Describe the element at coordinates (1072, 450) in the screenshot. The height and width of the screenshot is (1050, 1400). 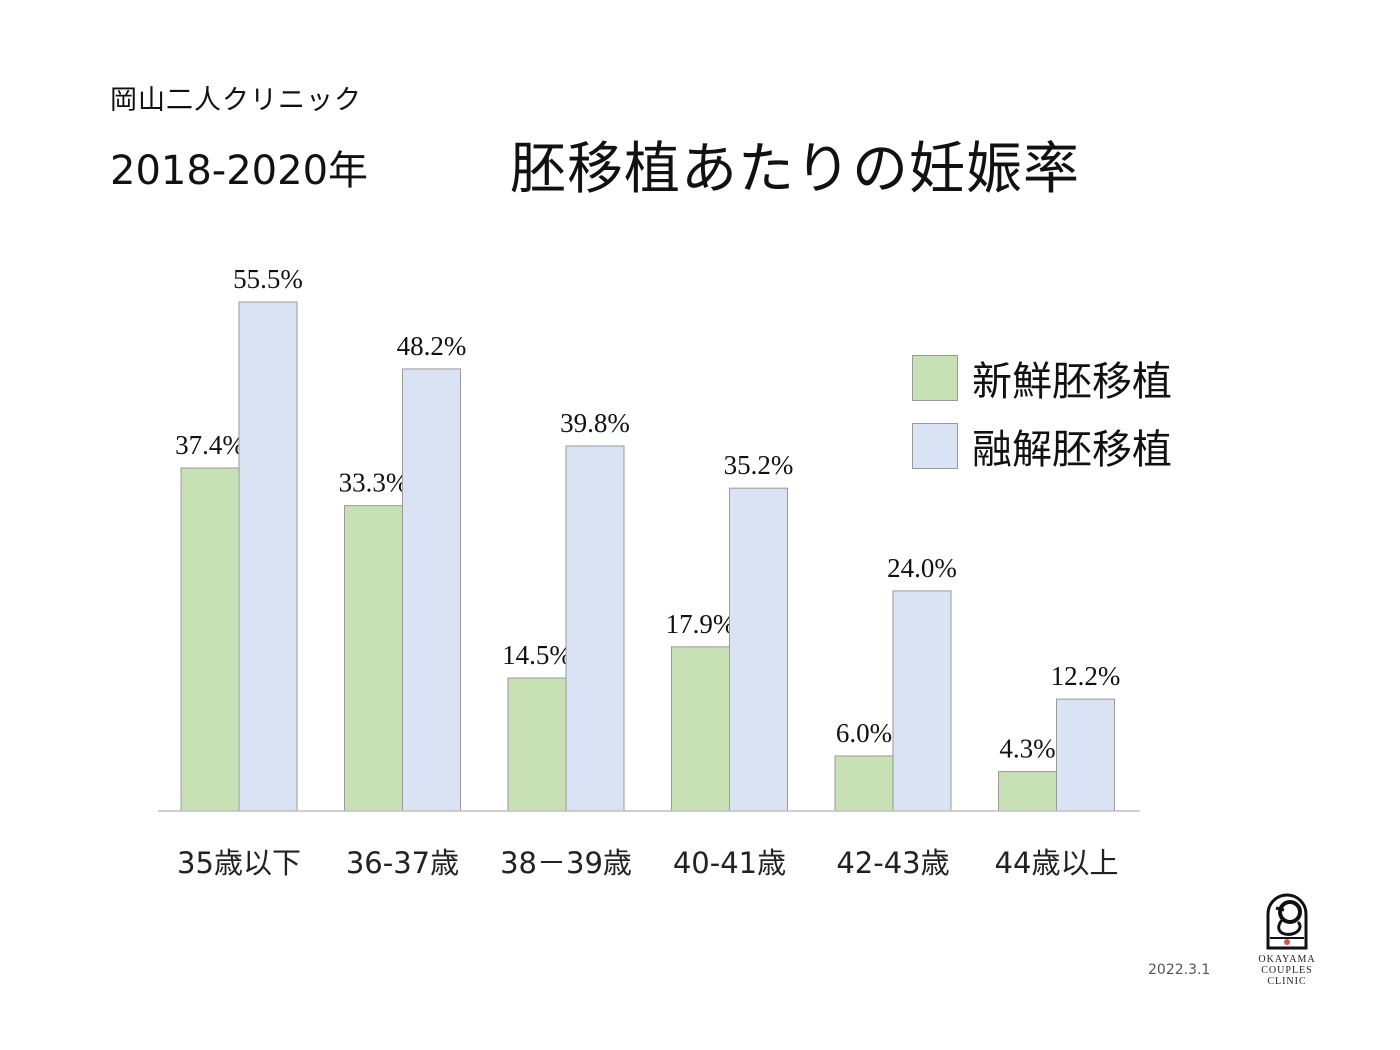
I see `legend-label-frozen: 融解胚移植` at that location.